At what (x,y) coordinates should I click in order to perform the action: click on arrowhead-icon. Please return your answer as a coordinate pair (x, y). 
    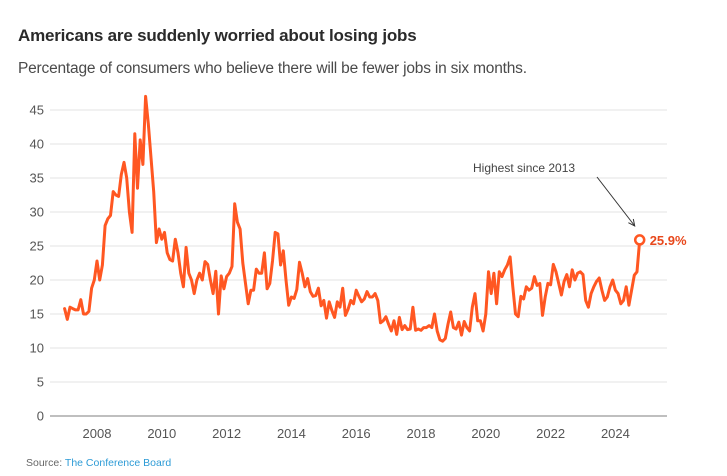
    Looking at the image, I should click on (632, 222).